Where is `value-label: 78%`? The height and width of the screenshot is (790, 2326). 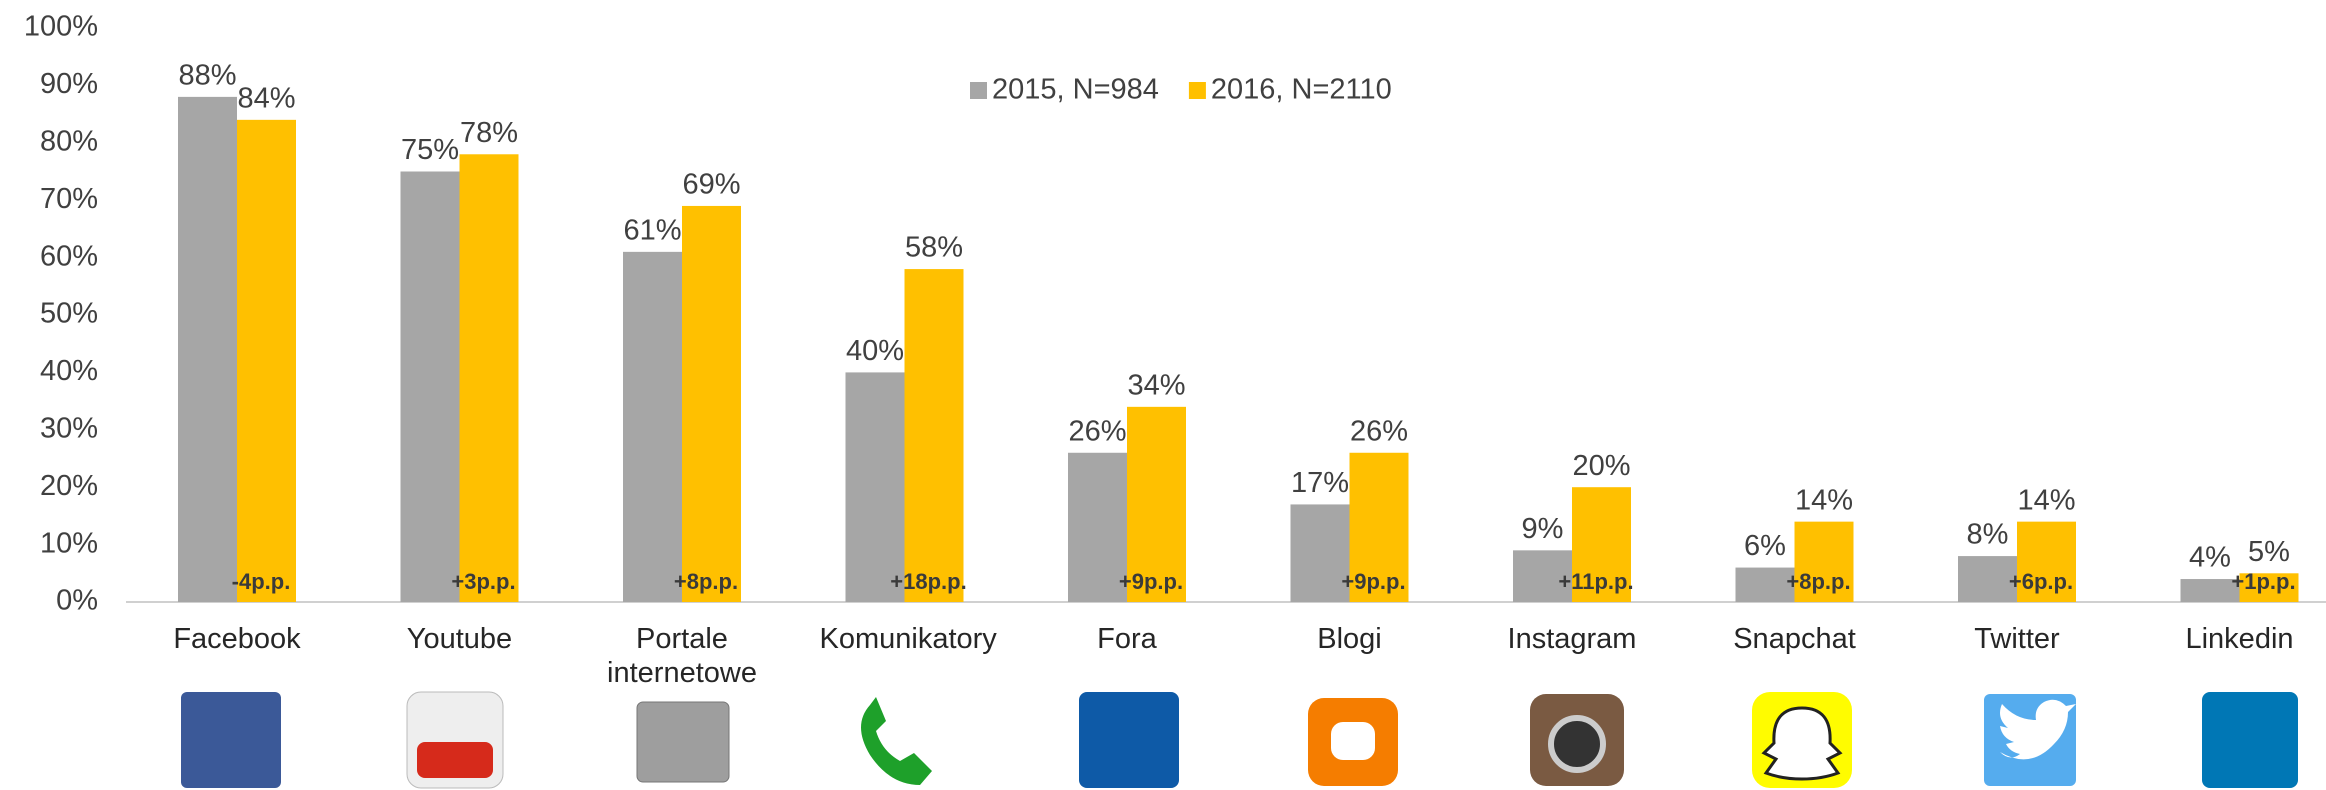 value-label: 78% is located at coordinates (489, 133).